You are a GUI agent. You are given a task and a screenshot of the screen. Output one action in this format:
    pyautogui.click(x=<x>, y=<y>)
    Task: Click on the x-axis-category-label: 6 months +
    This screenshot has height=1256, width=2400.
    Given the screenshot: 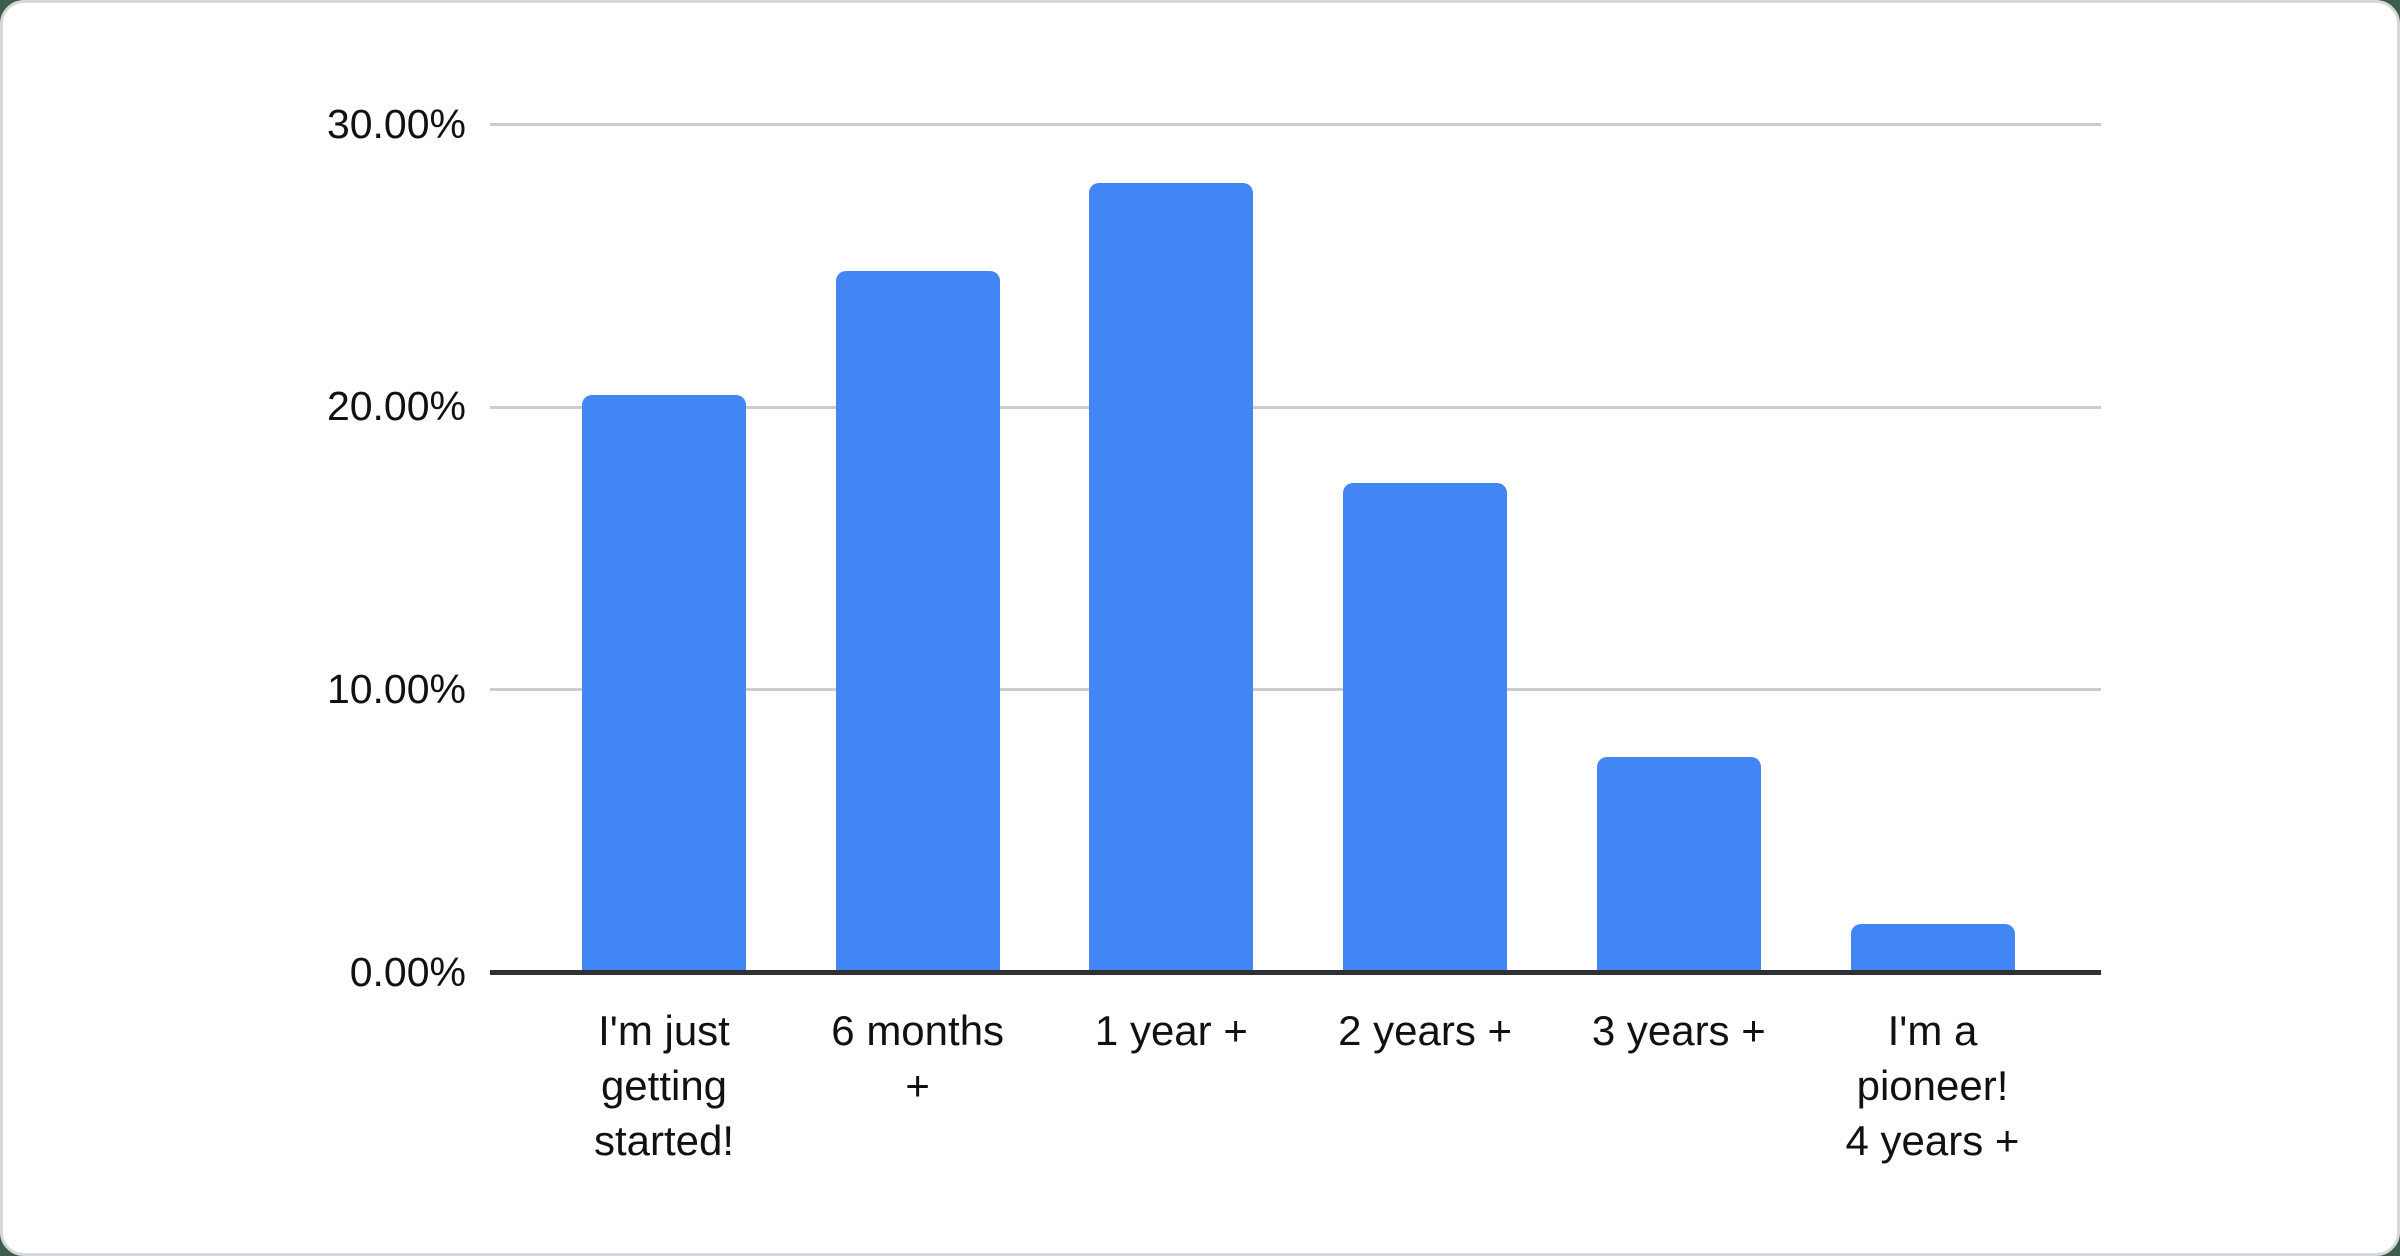 What is the action you would take?
    pyautogui.click(x=918, y=1058)
    